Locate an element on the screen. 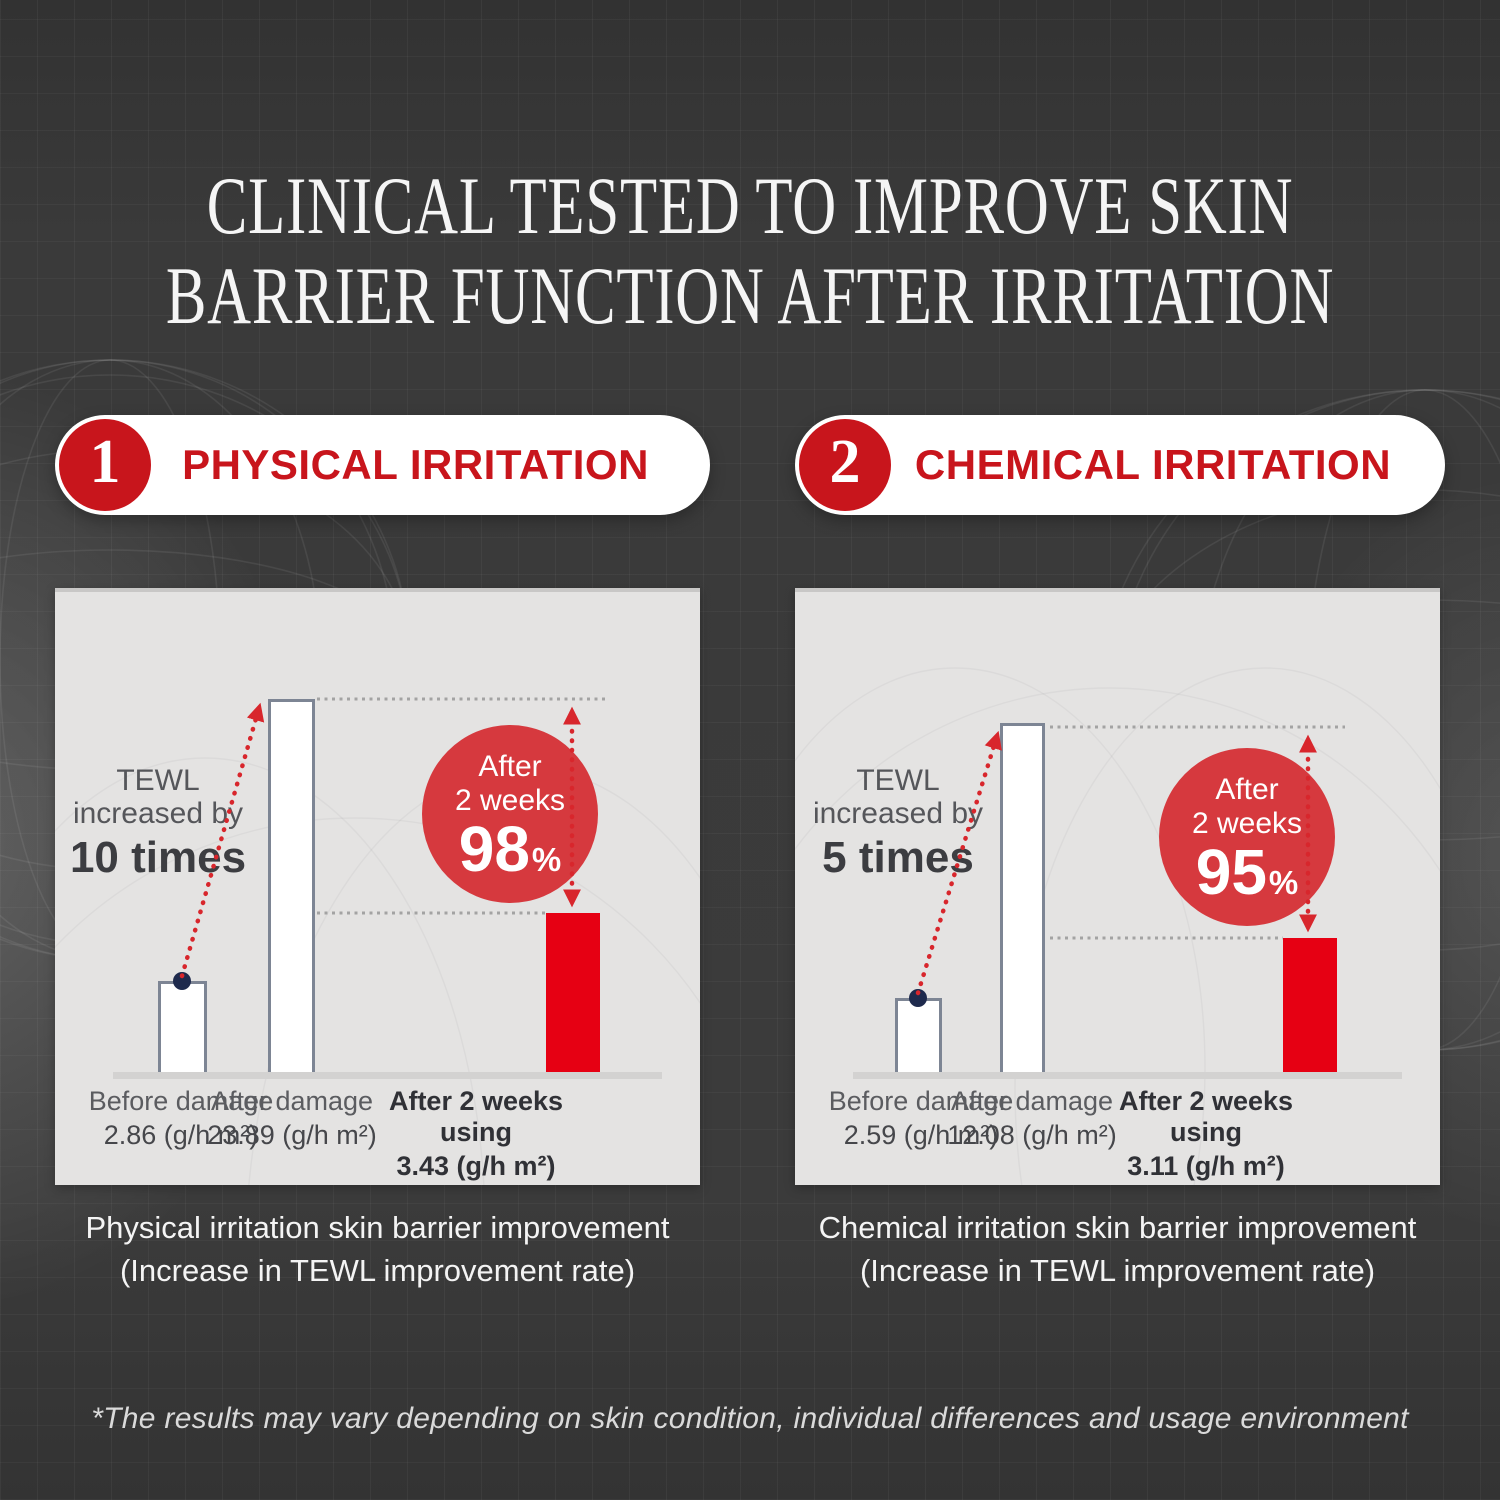 This screenshot has height=1500, width=1500. bar-group-label: After 2 weeks using 3.11 (g/h m²) is located at coordinates (1206, 1134).